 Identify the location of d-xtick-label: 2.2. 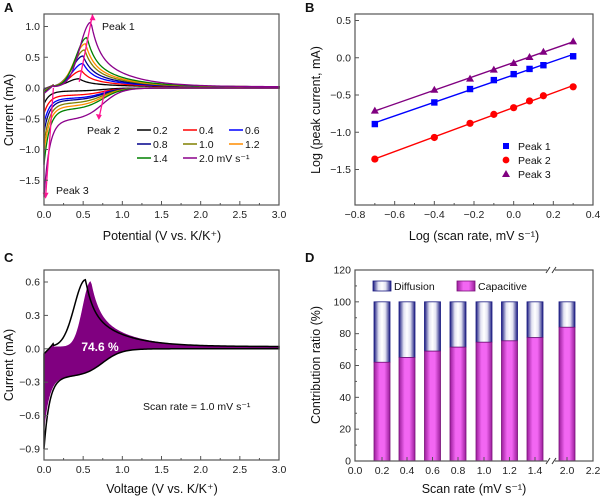
(593, 471).